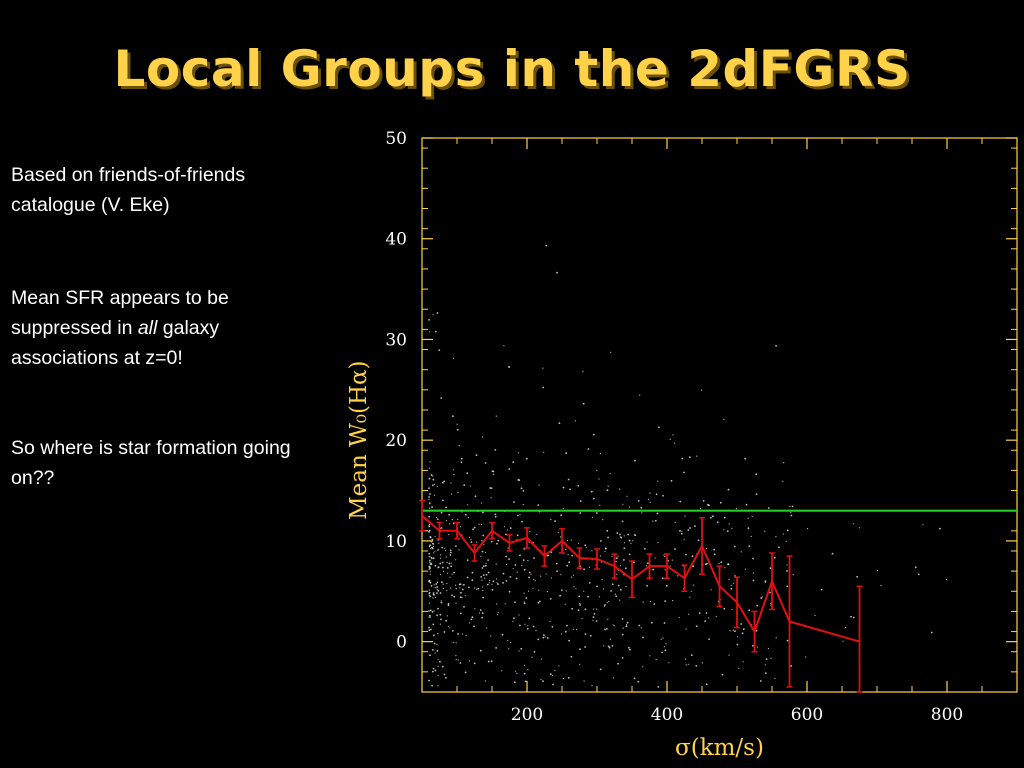 The width and height of the screenshot is (1024, 768). Describe the element at coordinates (147, 328) in the screenshot. I see `note-mean-sfr-emphasis: all` at that location.